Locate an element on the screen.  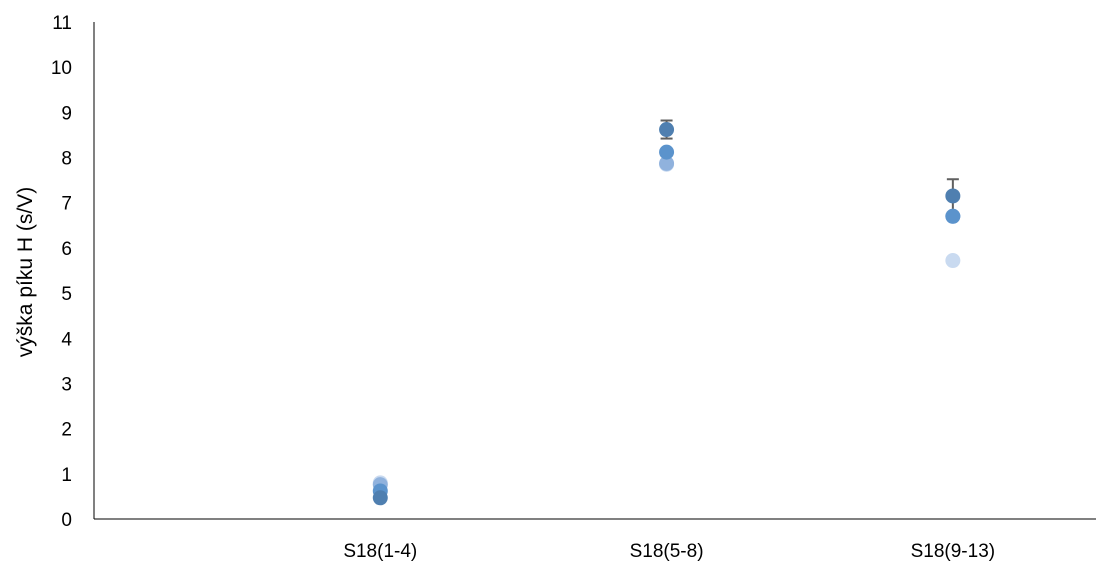
error-bars is located at coordinates (809, 166).